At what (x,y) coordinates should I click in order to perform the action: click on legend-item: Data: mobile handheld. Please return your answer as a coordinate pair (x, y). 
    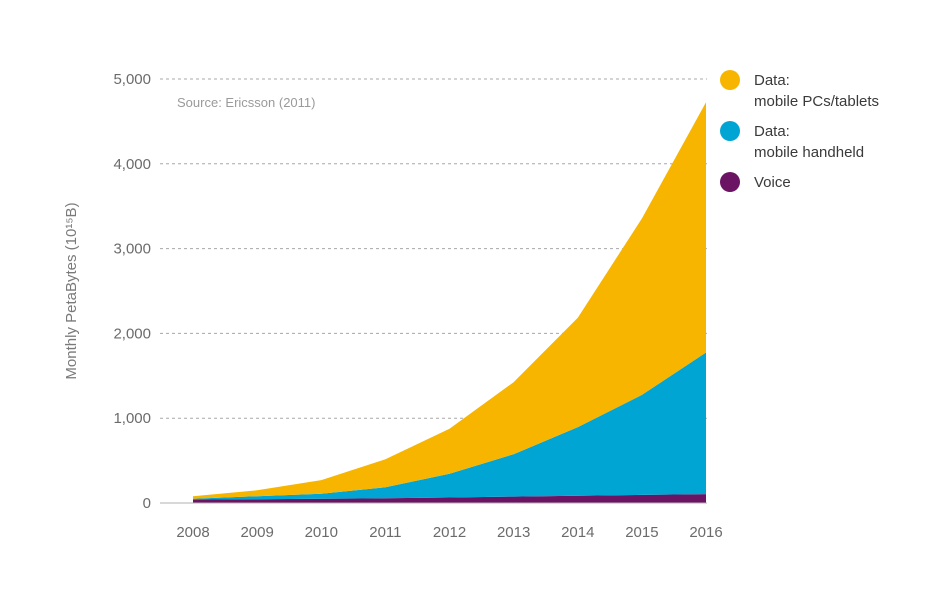
    Looking at the image, I should click on (792, 141).